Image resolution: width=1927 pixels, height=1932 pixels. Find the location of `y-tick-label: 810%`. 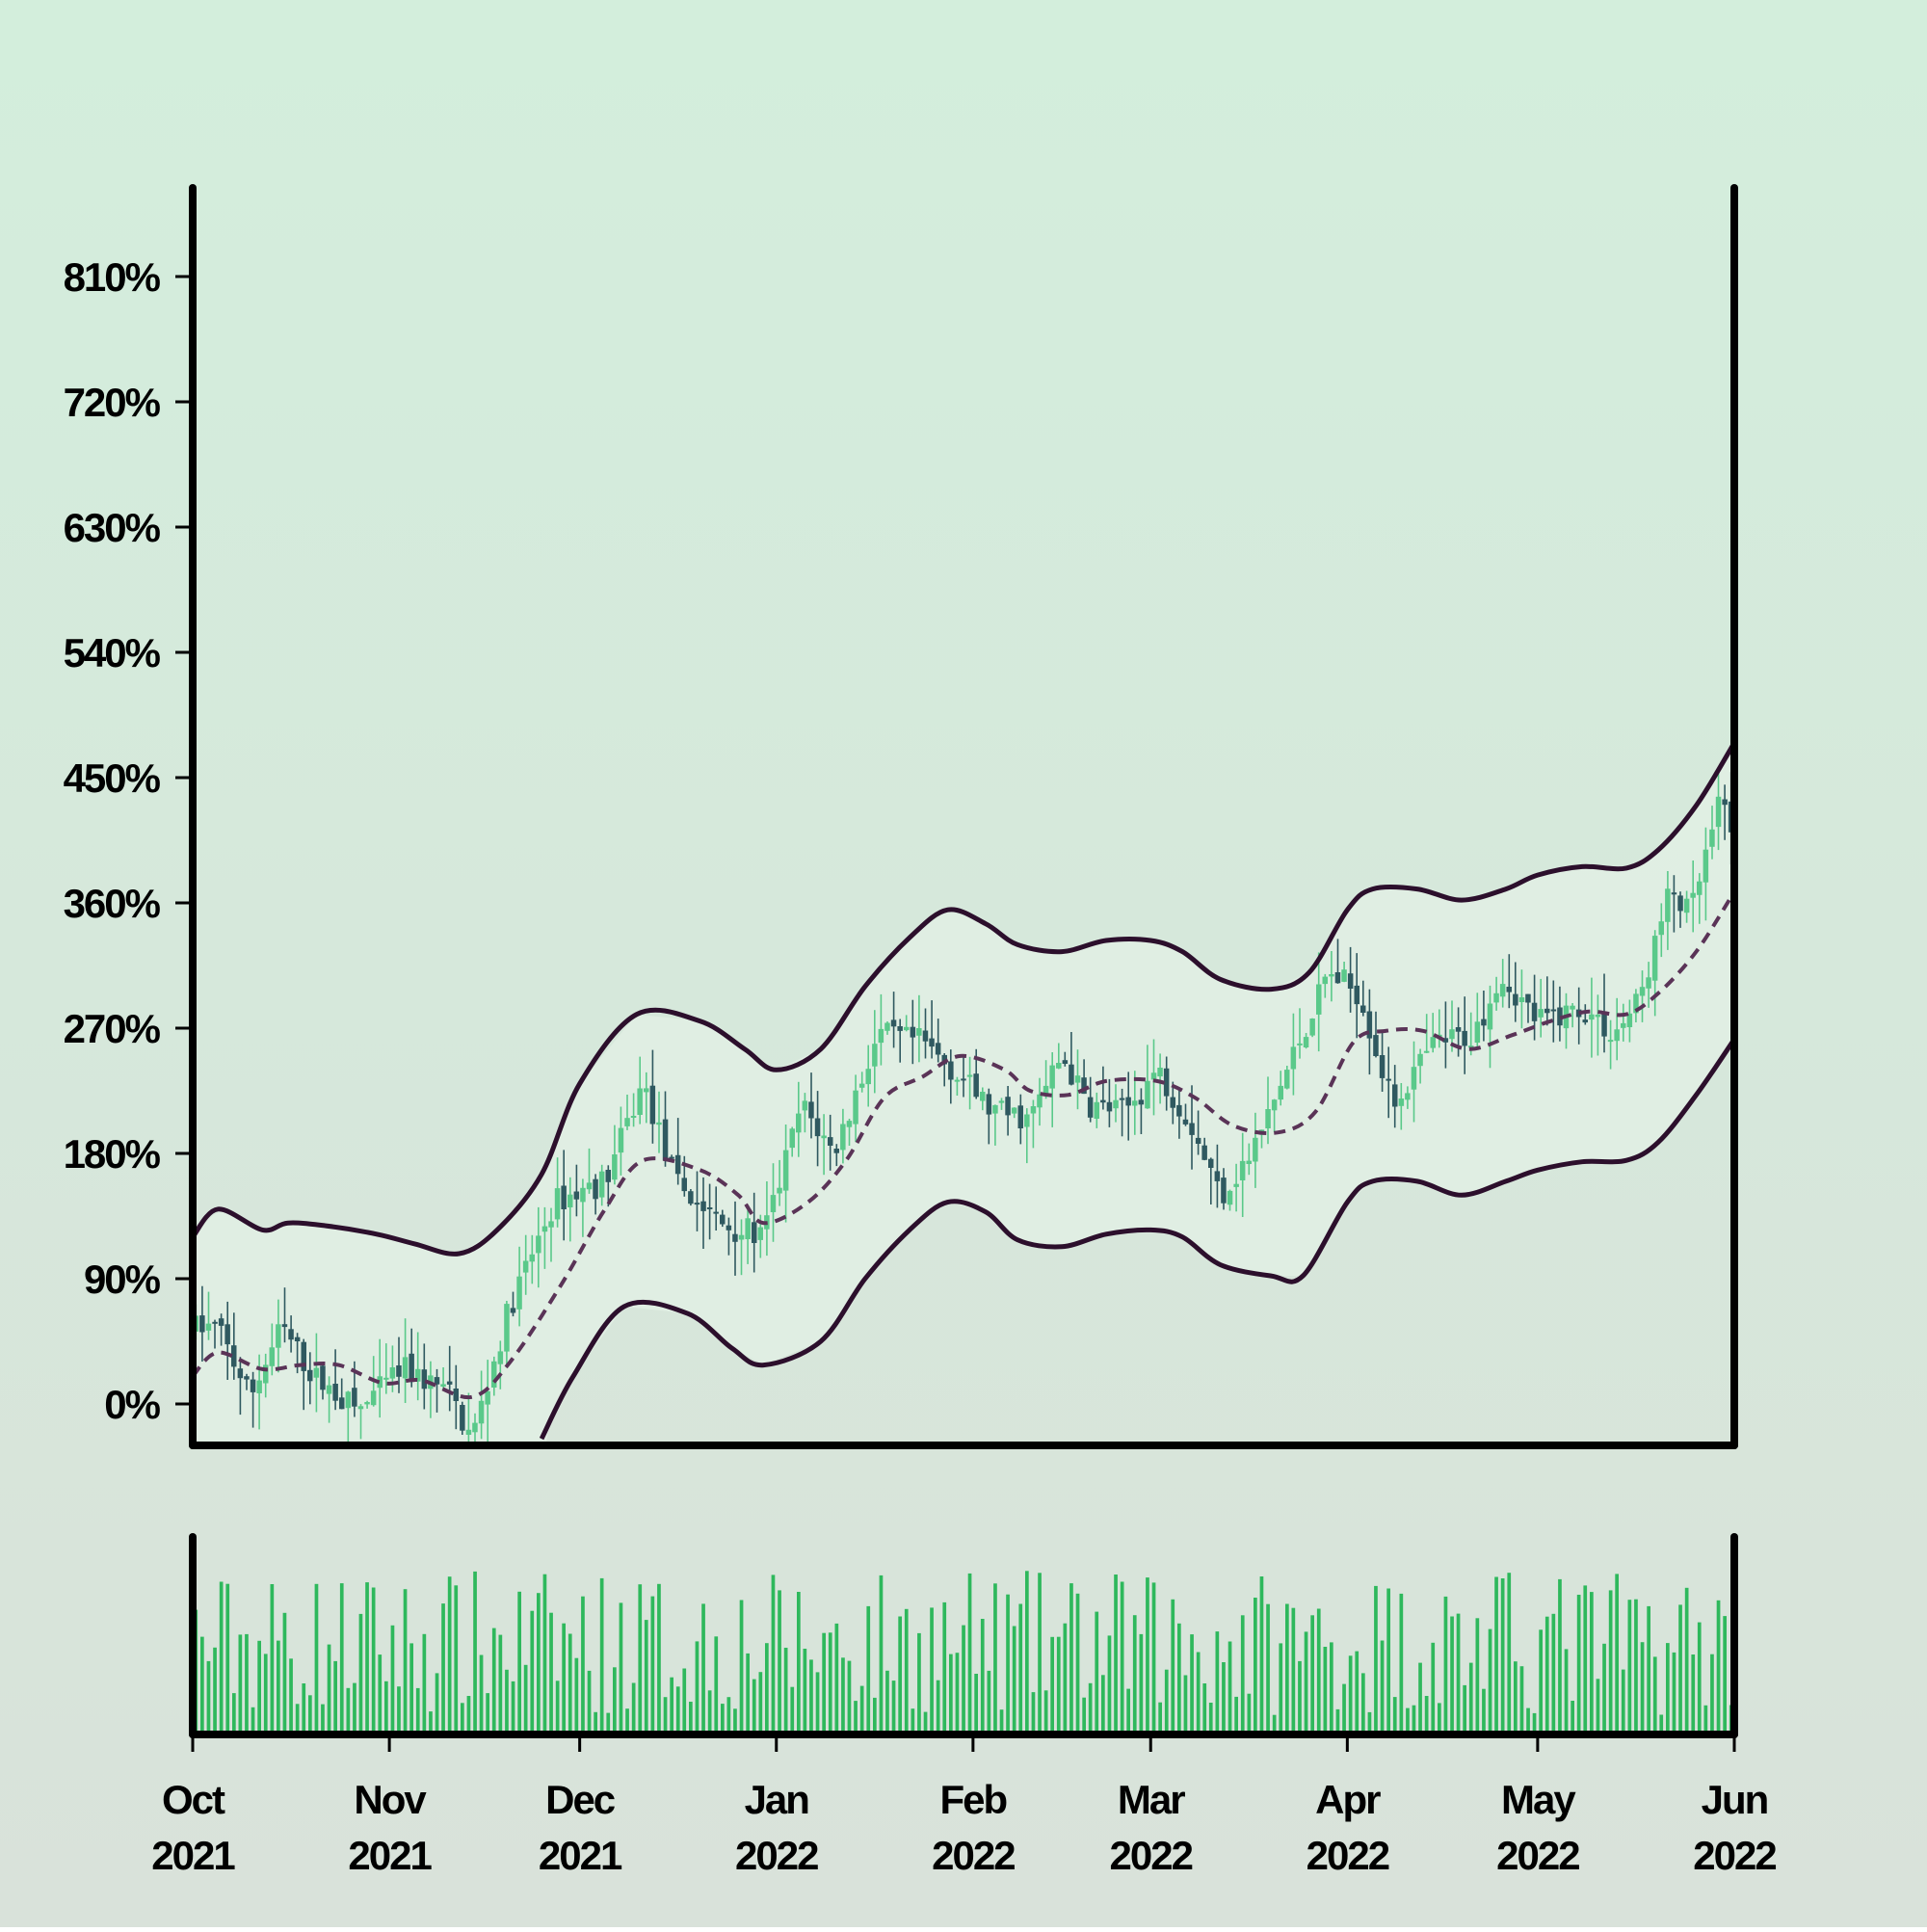

y-tick-label: 810% is located at coordinates (112, 277).